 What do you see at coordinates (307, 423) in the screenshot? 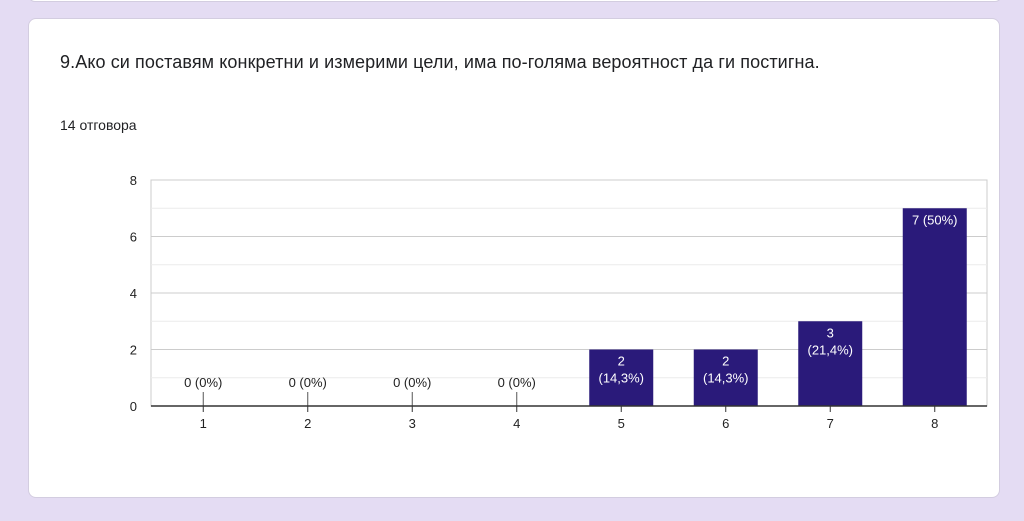
I see `x-tick-label: 2` at bounding box center [307, 423].